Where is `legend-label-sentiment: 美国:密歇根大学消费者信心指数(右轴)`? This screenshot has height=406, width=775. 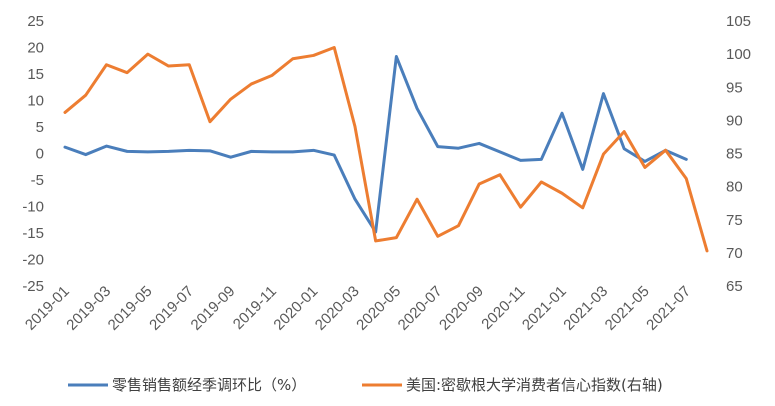
legend-label-sentiment: 美国:密歇根大学消费者信心指数(右轴) is located at coordinates (534, 385).